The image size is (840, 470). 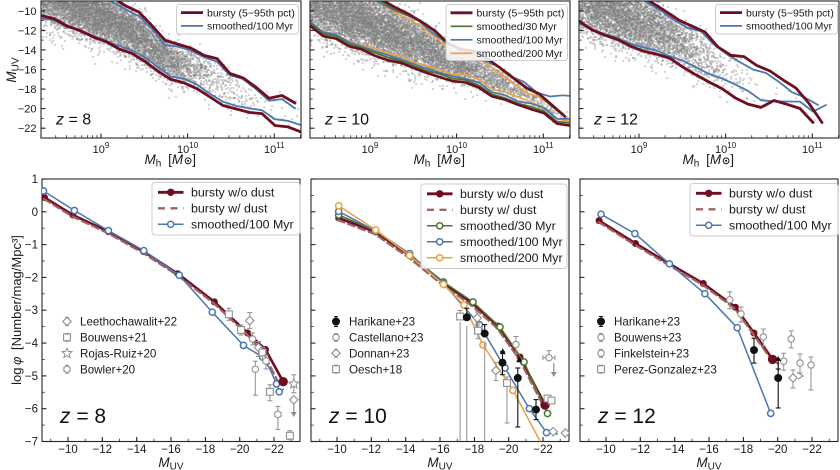 What do you see at coordinates (31, 410) in the screenshot?
I see `svg-text: −6` at bounding box center [31, 410].